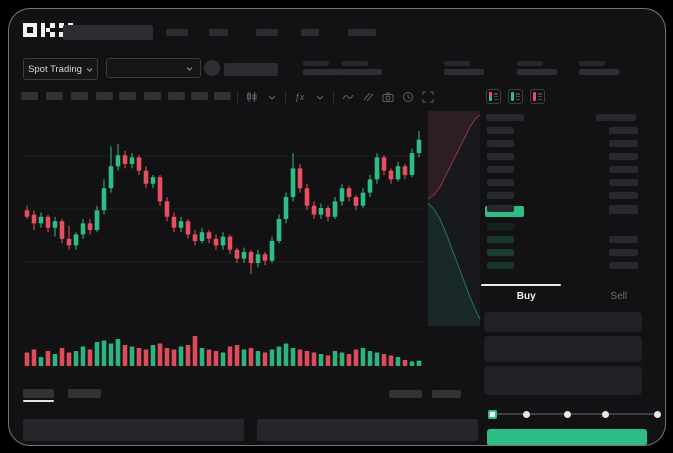 This screenshot has height=453, width=673. I want to click on candle-style-icon, so click(251, 97).